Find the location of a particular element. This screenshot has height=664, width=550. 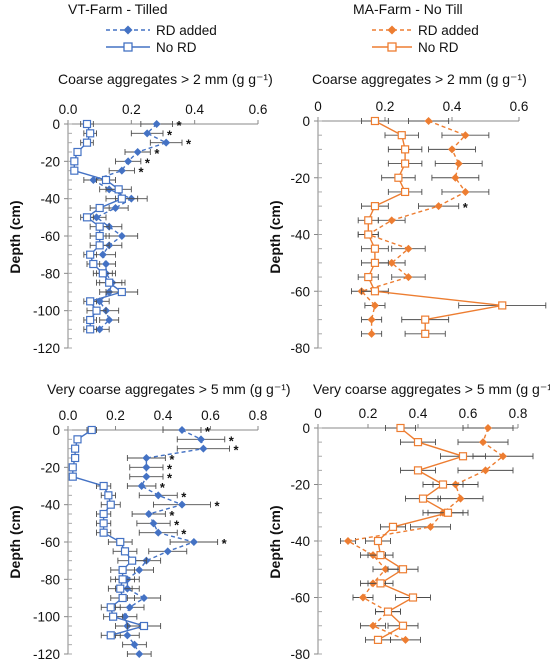

panel-4-ylabel: Depth (cm) is located at coordinates (275, 541).